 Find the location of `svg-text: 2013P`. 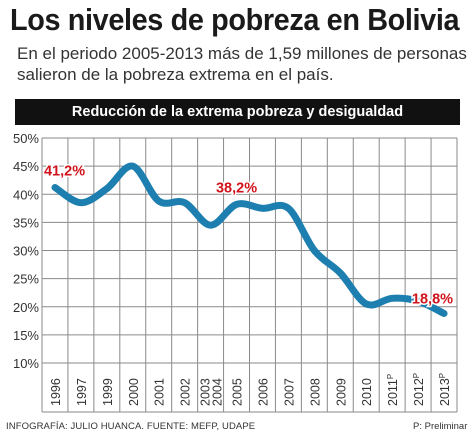

svg-text: 2013P is located at coordinates (445, 389).